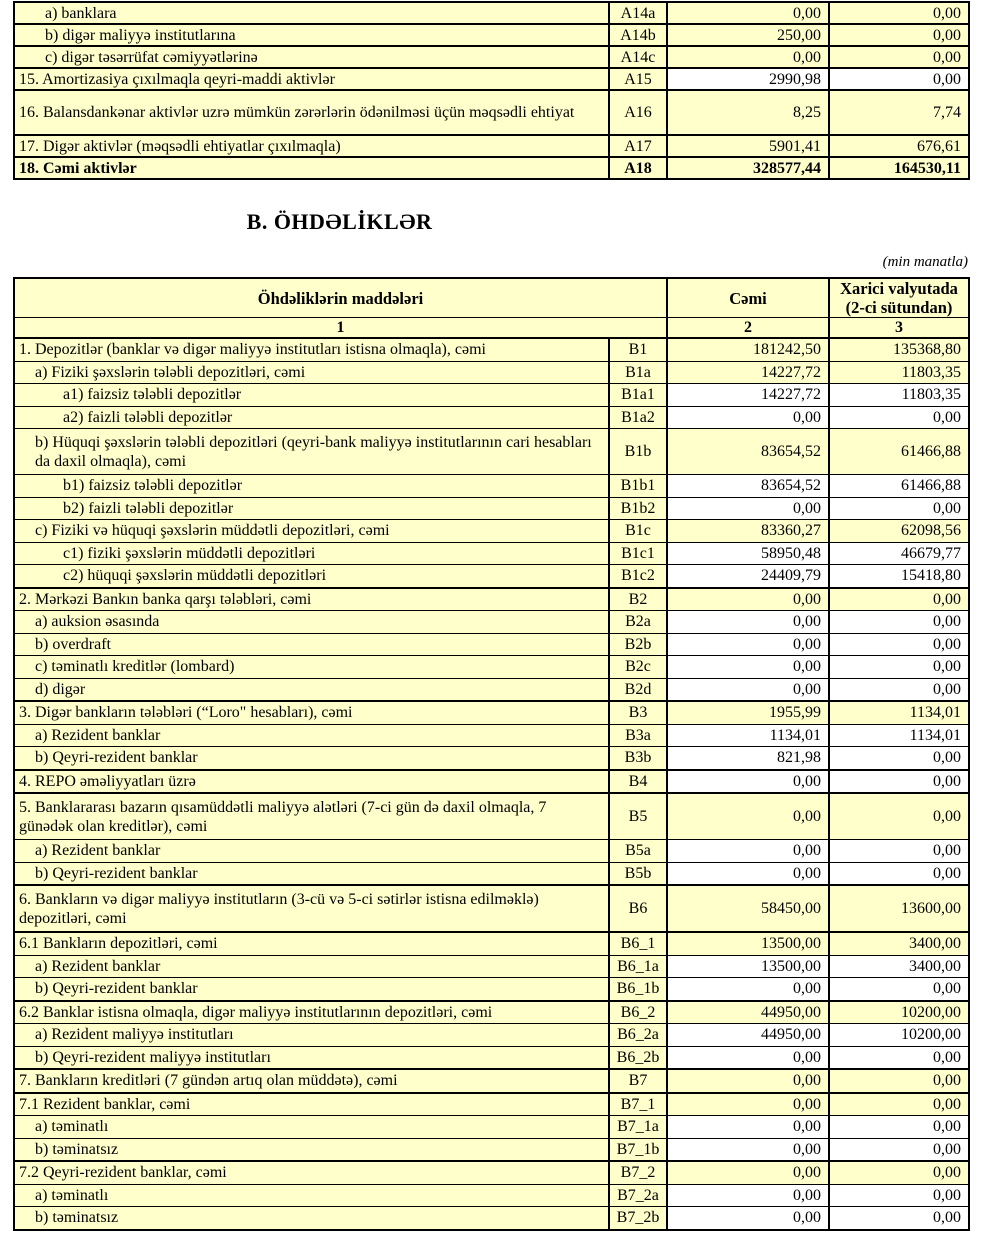 This screenshot has width=1000, height=1247. What do you see at coordinates (638, 349) in the screenshot?
I see `row-code: B1` at bounding box center [638, 349].